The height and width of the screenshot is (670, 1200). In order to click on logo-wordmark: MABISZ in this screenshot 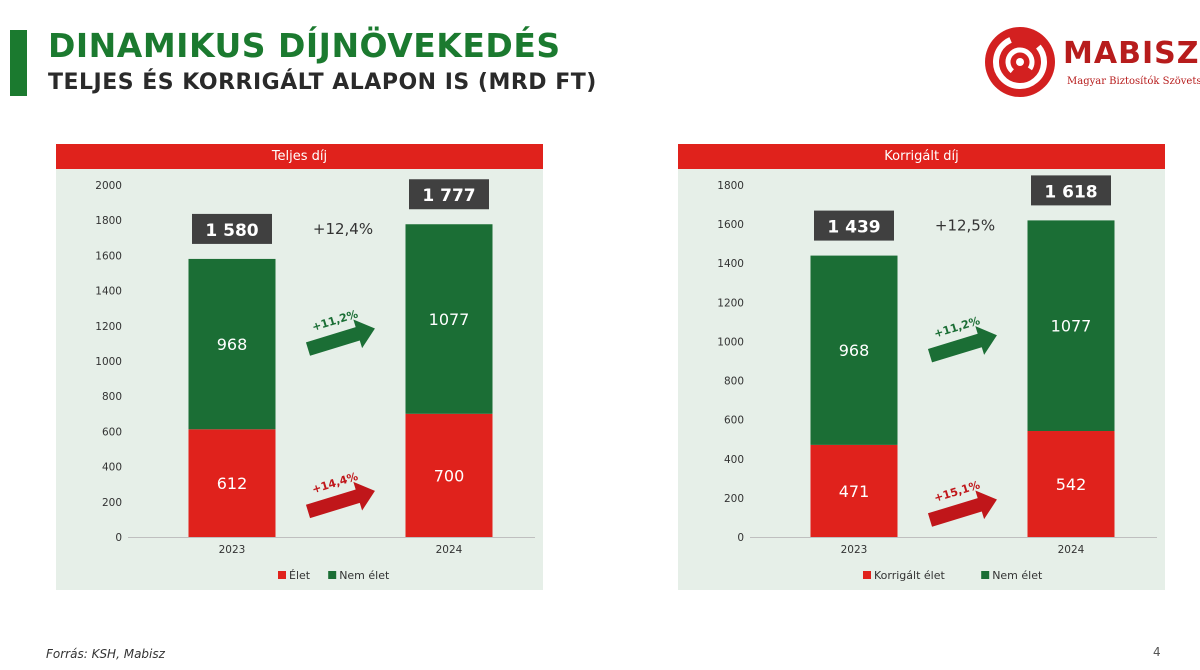, I will do `click(1131, 53)`.